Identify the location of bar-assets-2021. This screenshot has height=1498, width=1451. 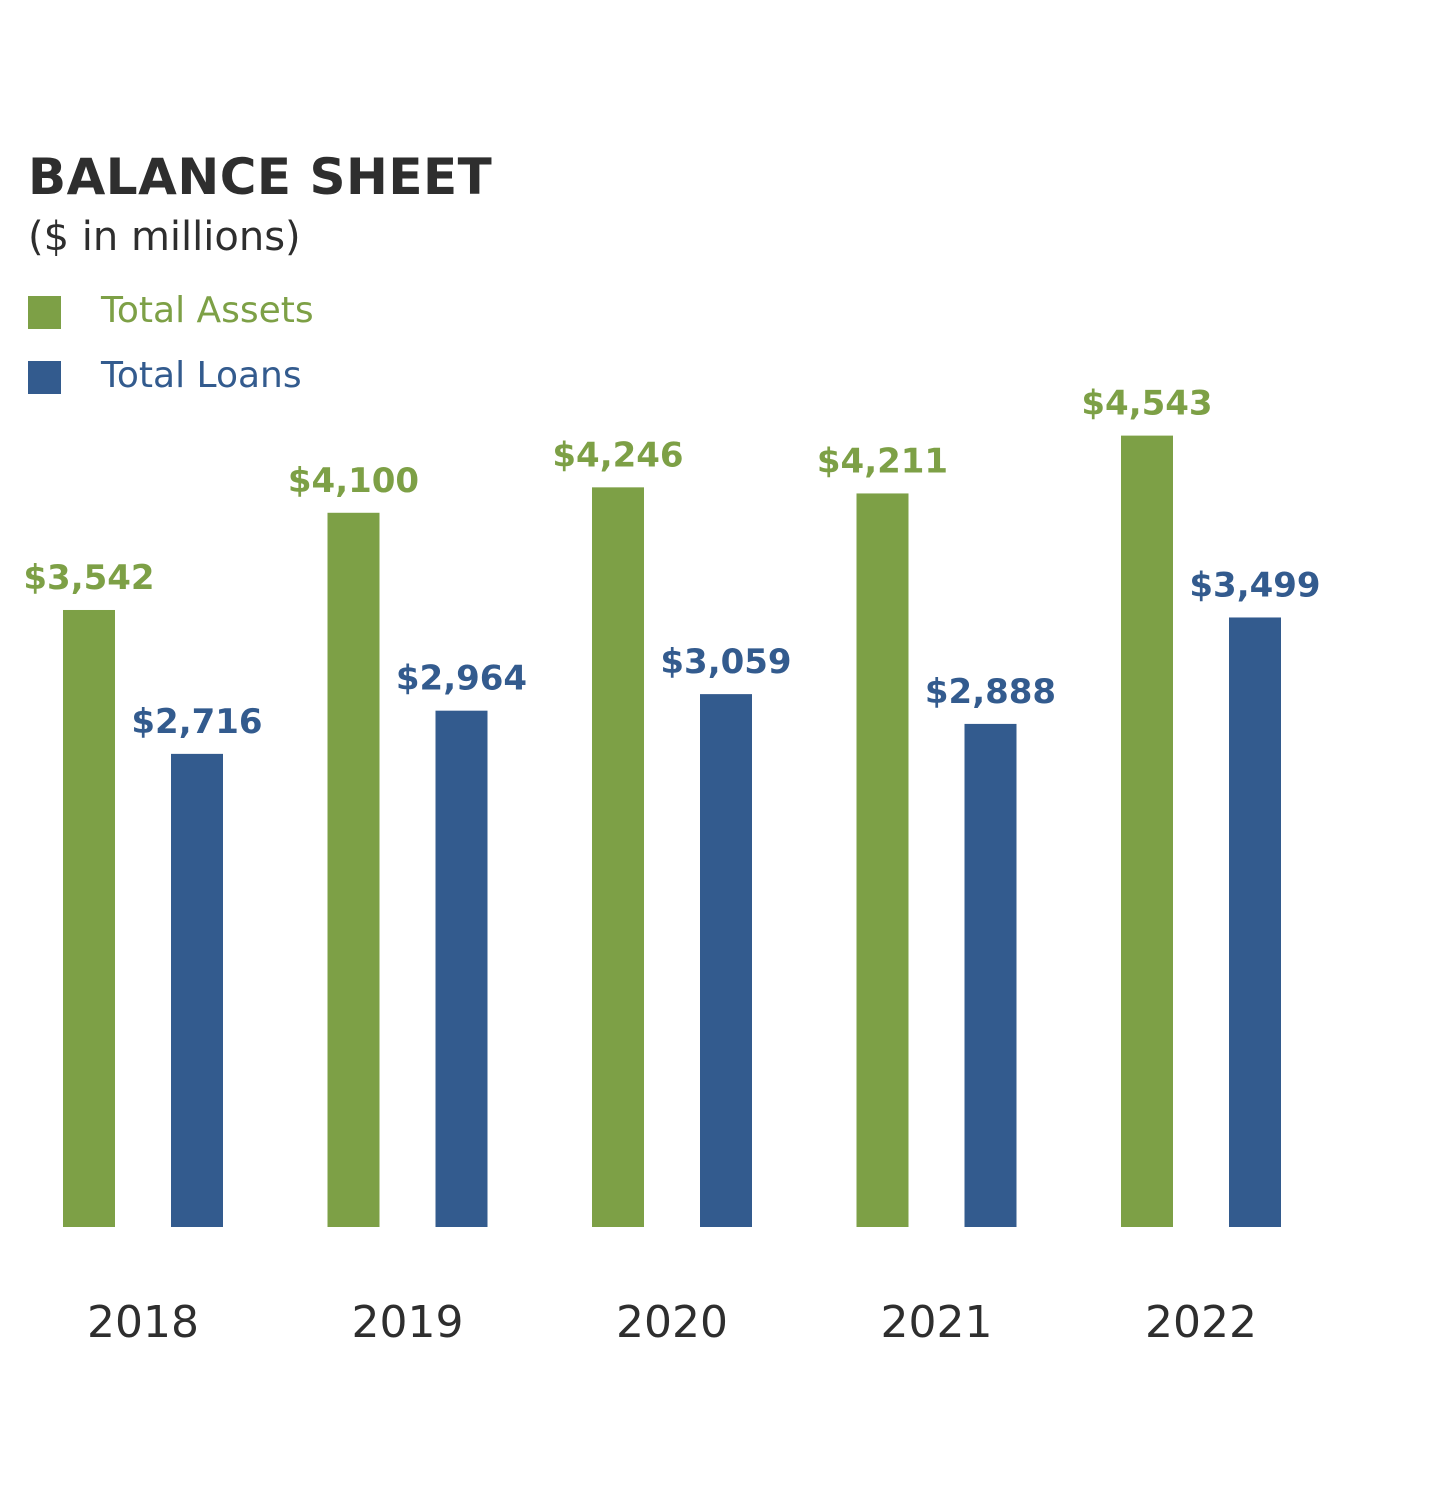
(882, 860).